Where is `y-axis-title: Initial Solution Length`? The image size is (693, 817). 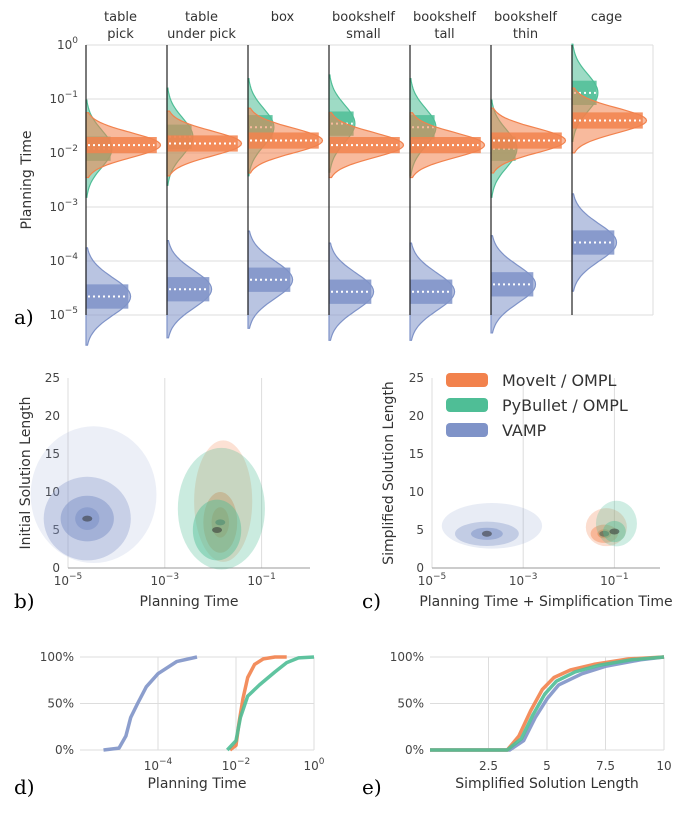 y-axis-title: Initial Solution Length is located at coordinates (26, 473).